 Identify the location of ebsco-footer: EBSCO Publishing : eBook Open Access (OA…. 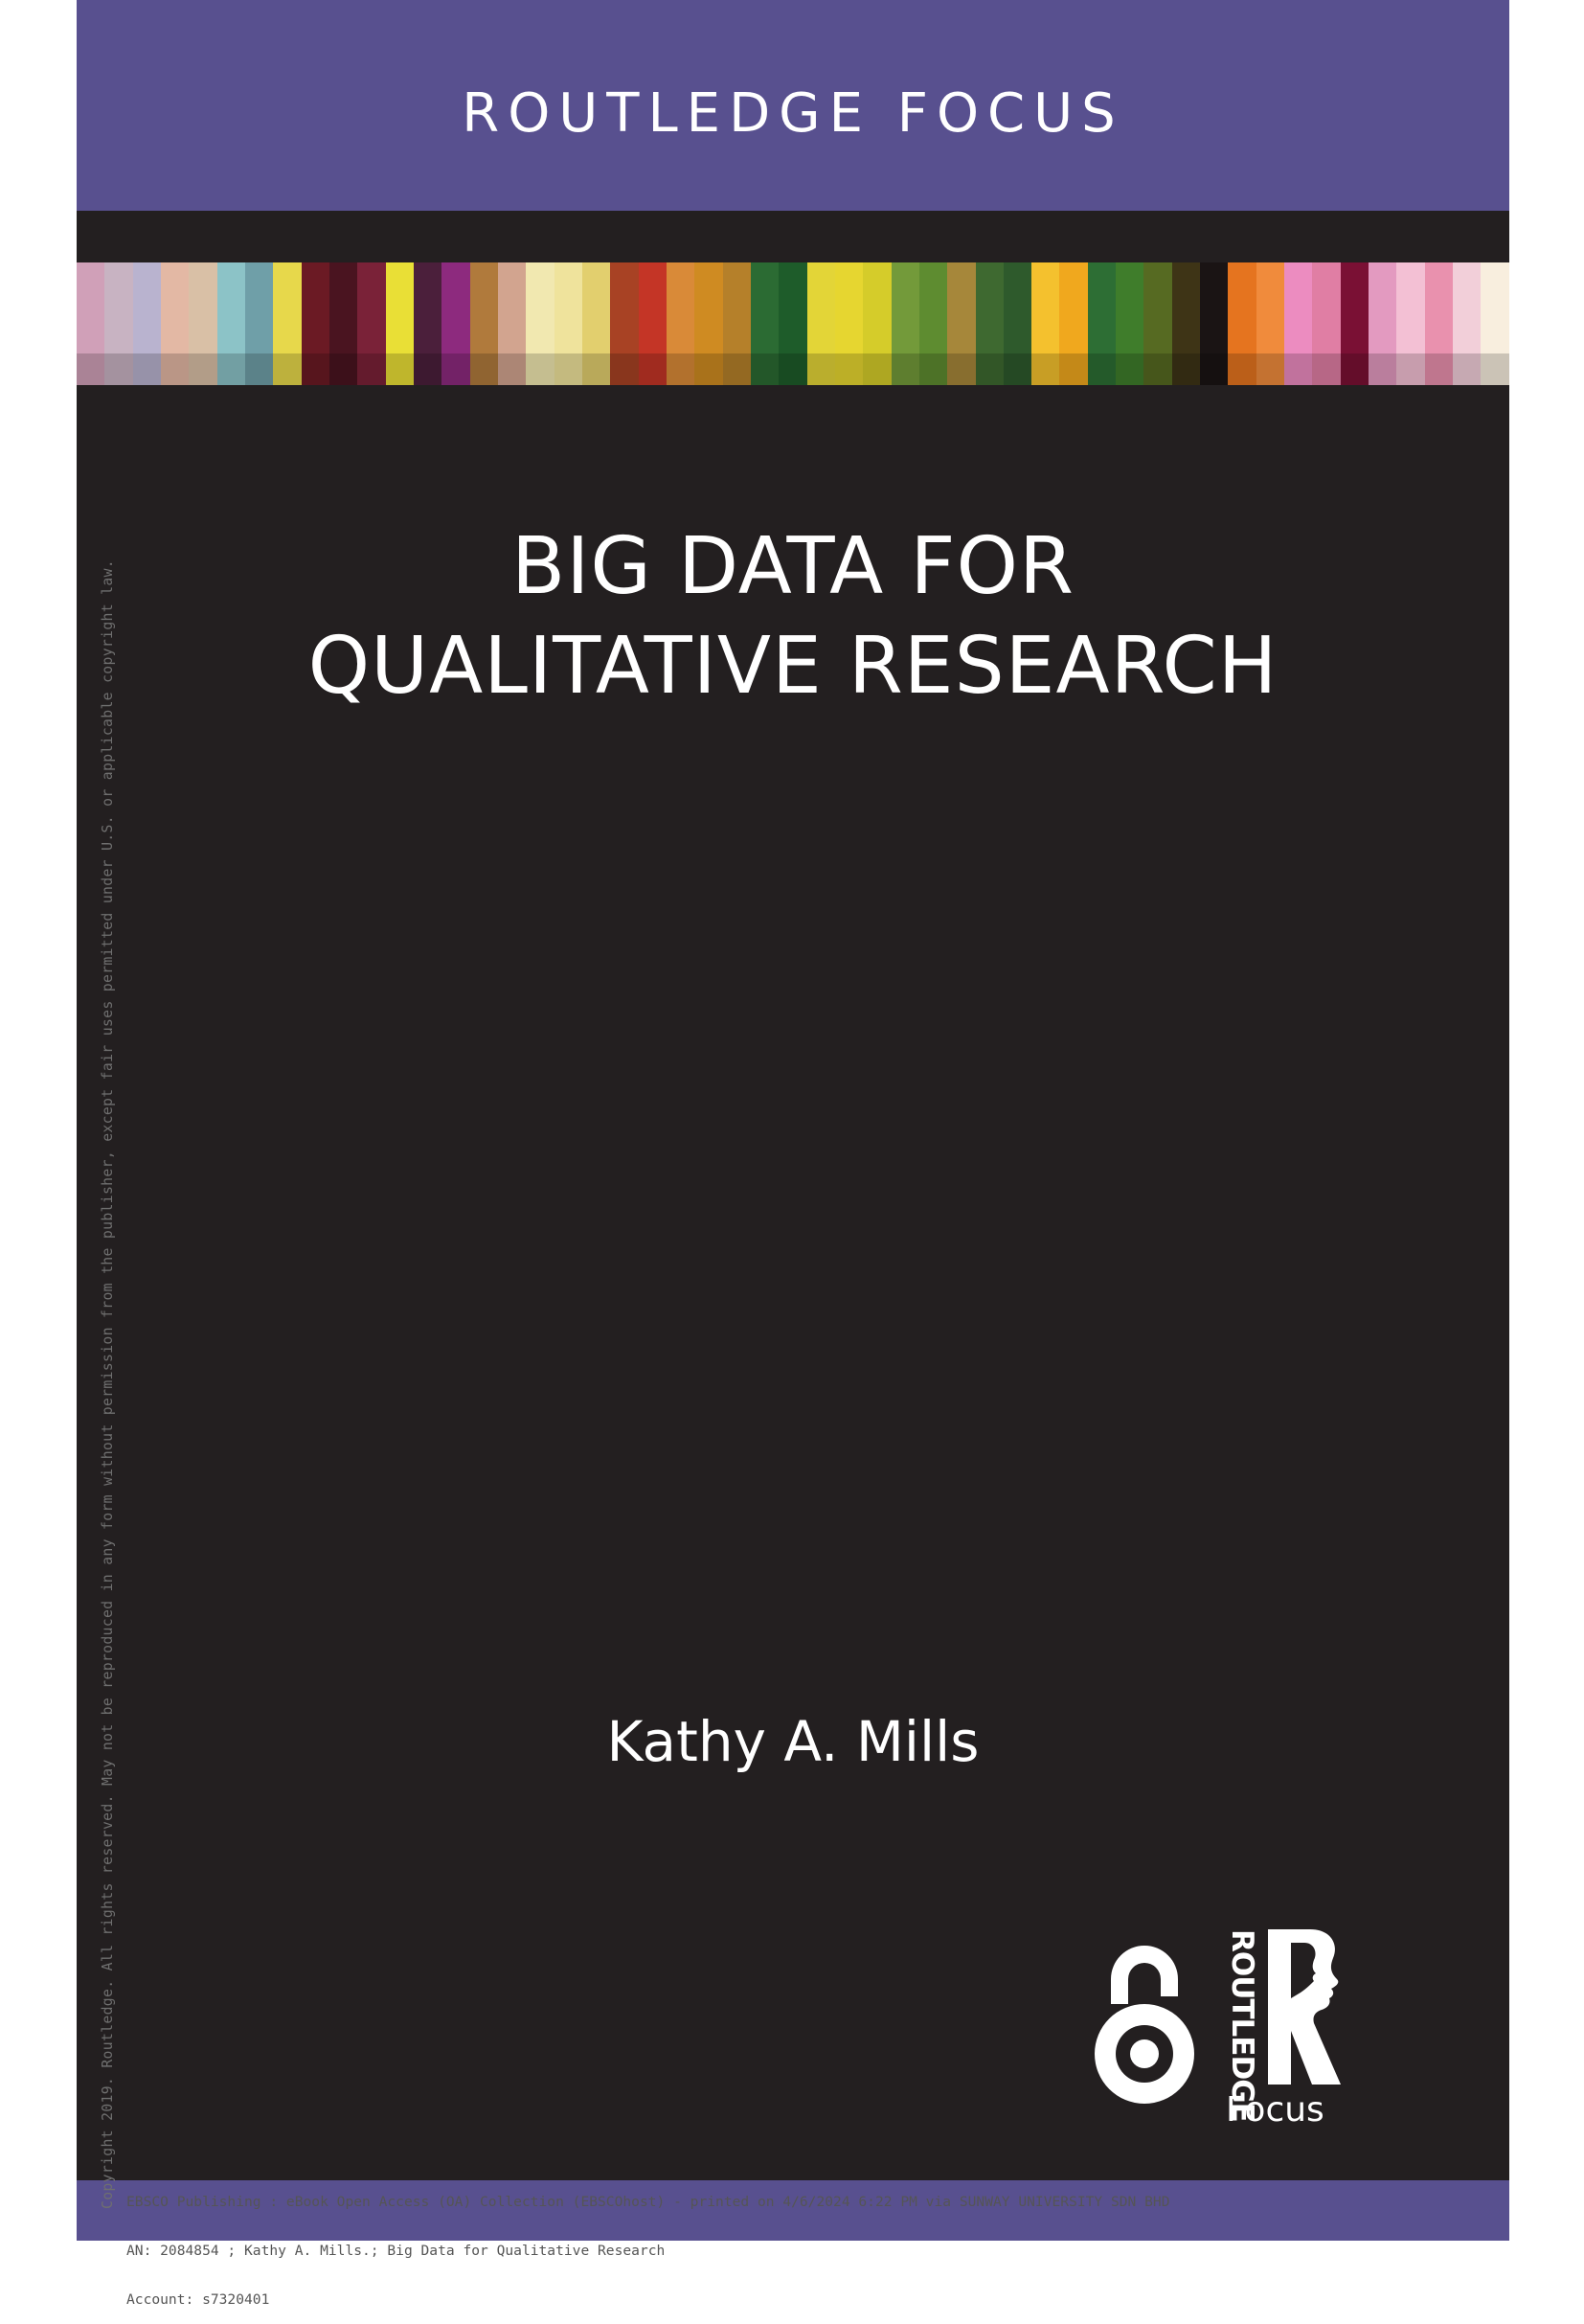
(648, 2242).